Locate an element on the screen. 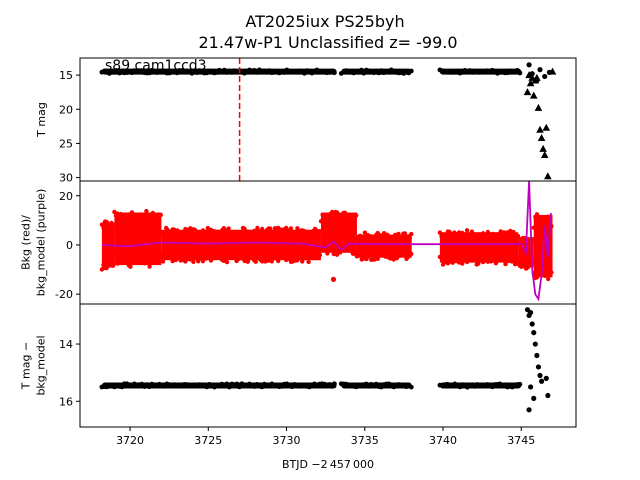  x-tick-label: 3735 is located at coordinates (365, 440).